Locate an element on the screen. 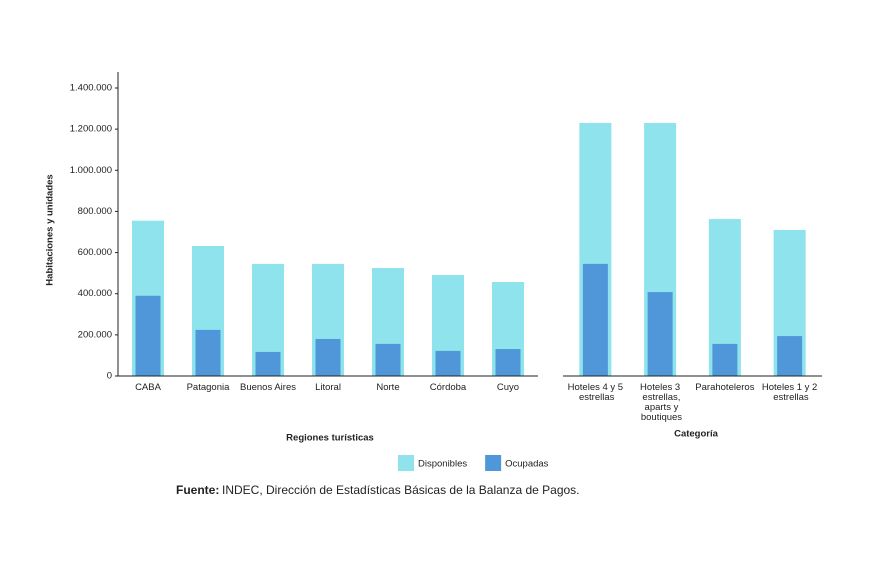 The image size is (870, 580). y-tick-label: 600.000 is located at coordinates (95, 252).